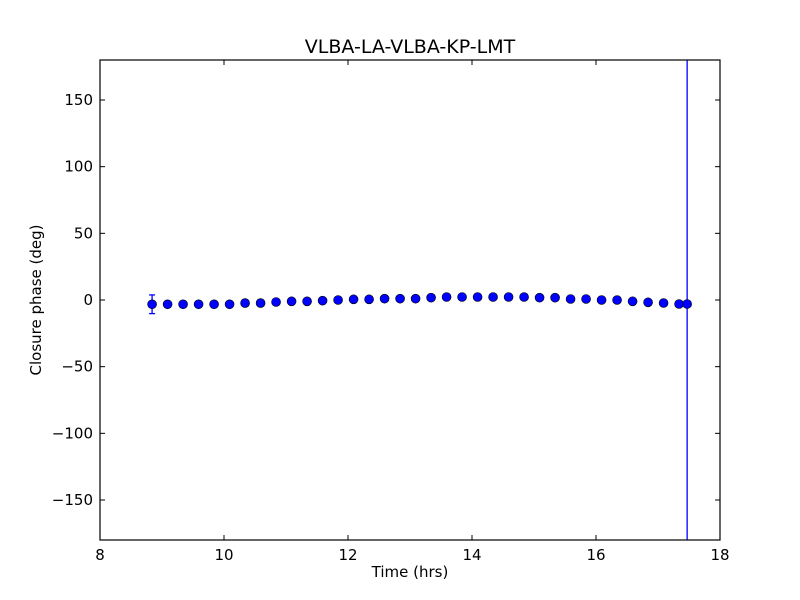  I want to click on y-tick-label: 50, so click(83, 233).